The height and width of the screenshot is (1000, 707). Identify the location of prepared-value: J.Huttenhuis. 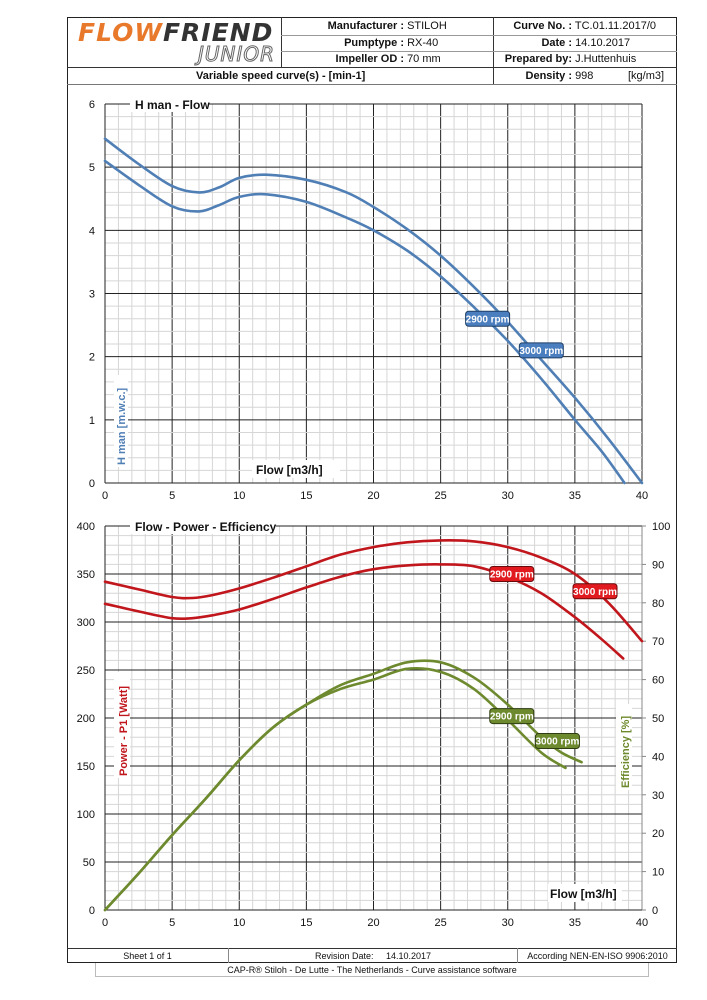
(606, 59).